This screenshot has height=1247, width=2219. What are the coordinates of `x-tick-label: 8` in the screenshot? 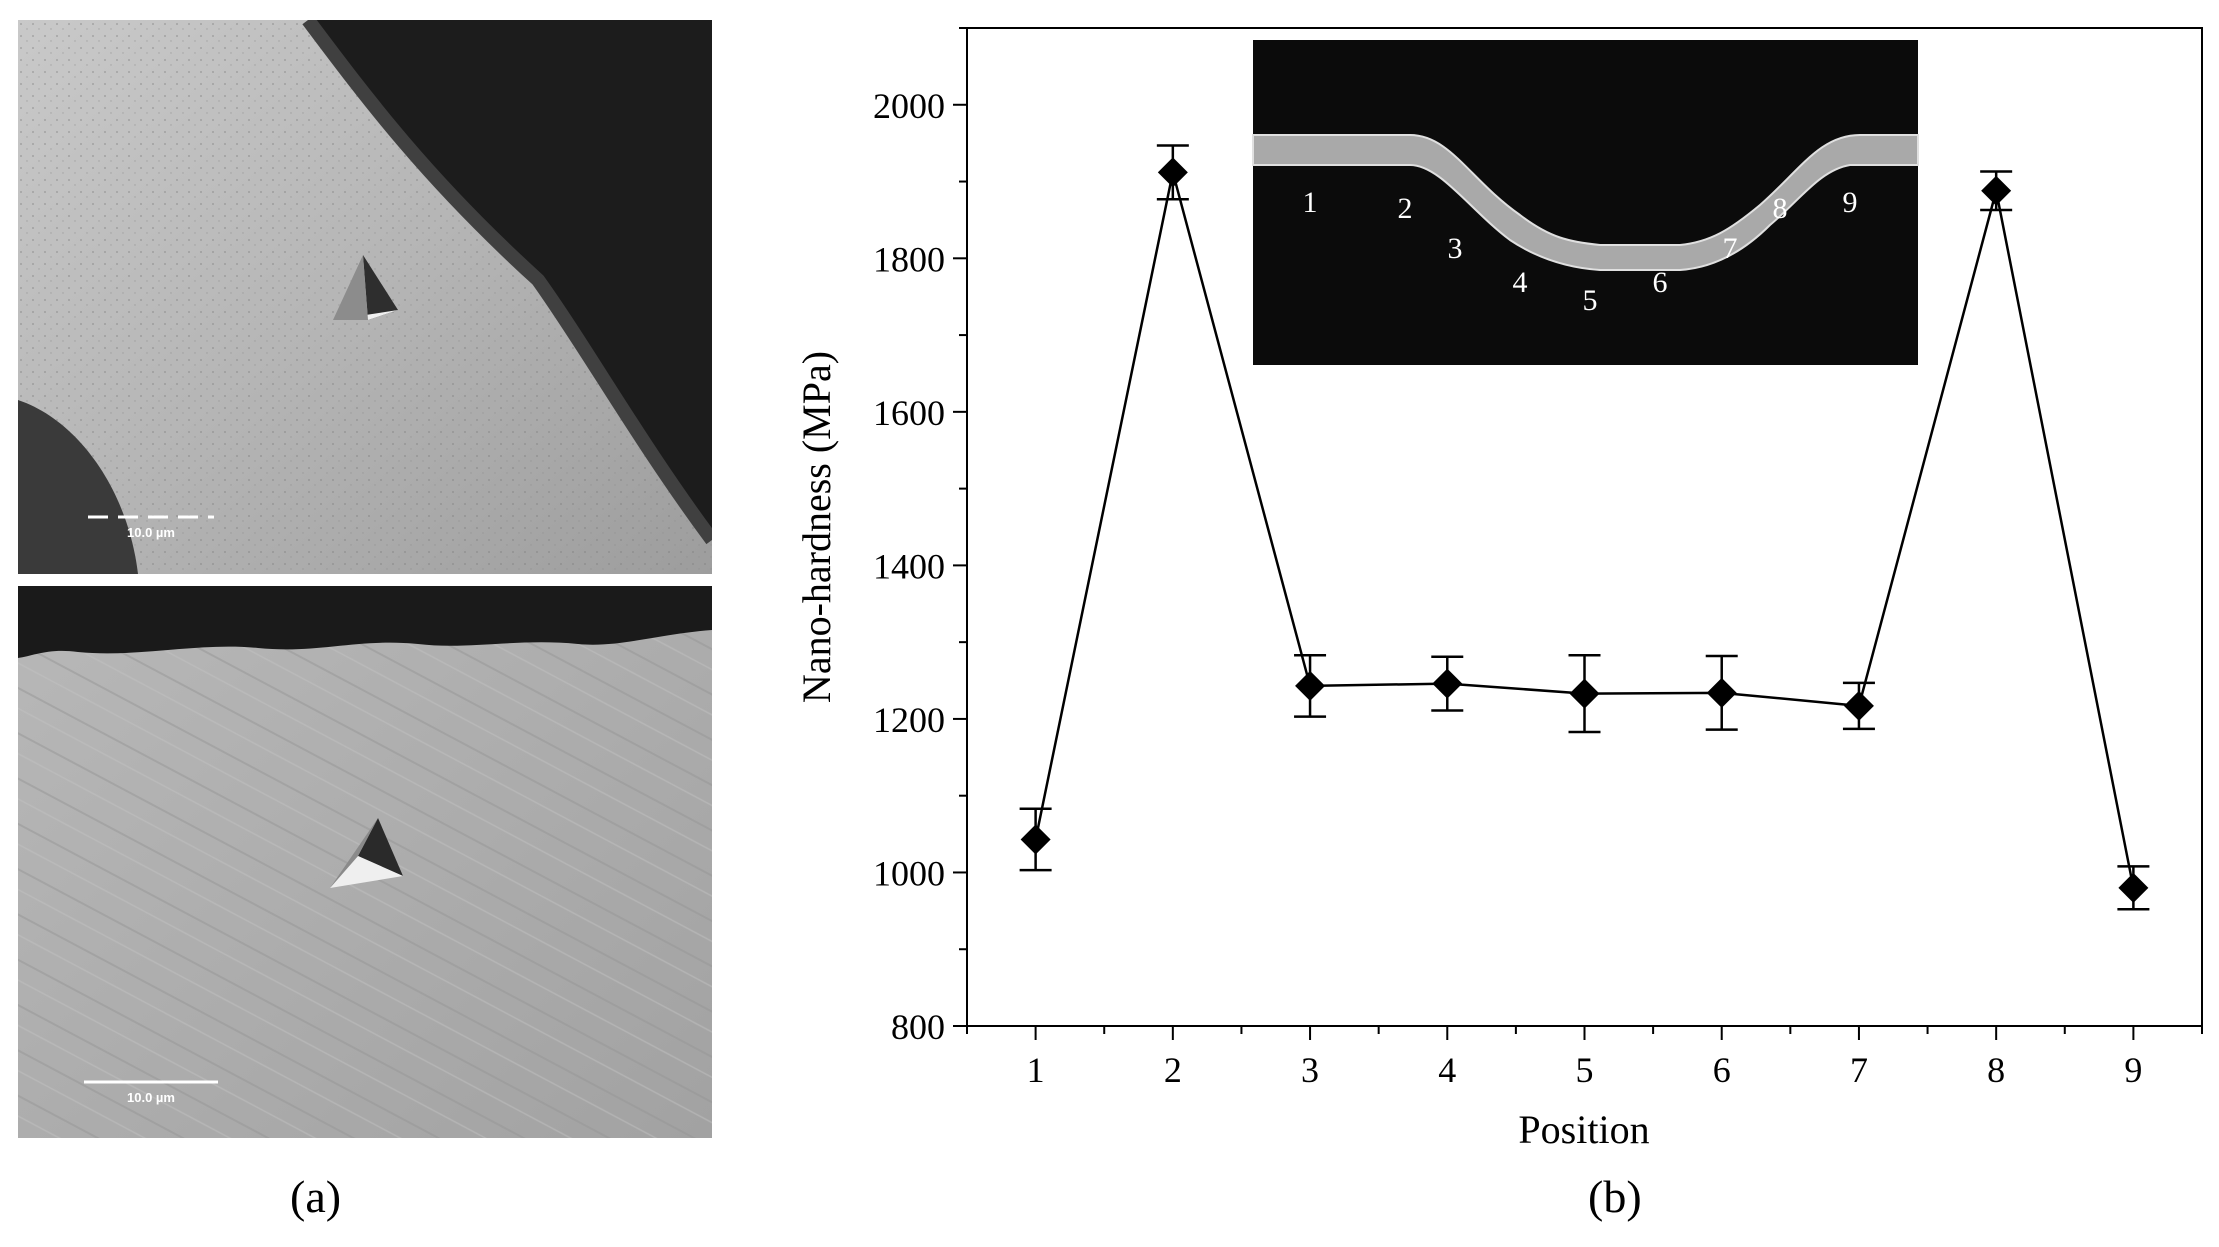 It's located at (1996, 1070).